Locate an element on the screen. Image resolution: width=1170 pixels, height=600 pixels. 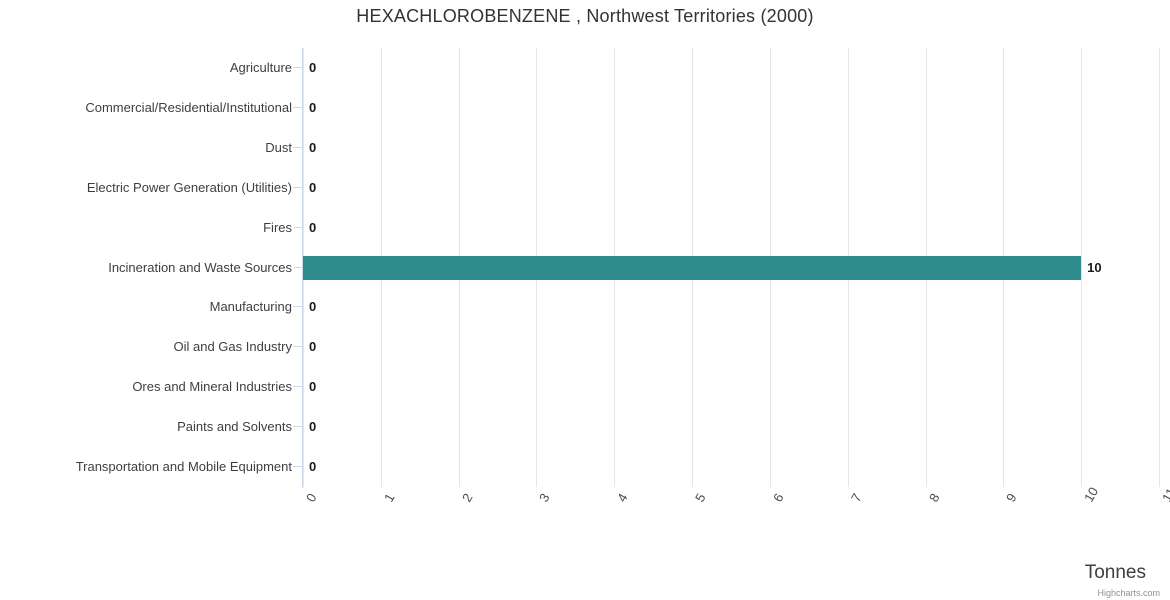
bar-row: Oil and Gas Industry 0 is located at coordinates (585, 347).